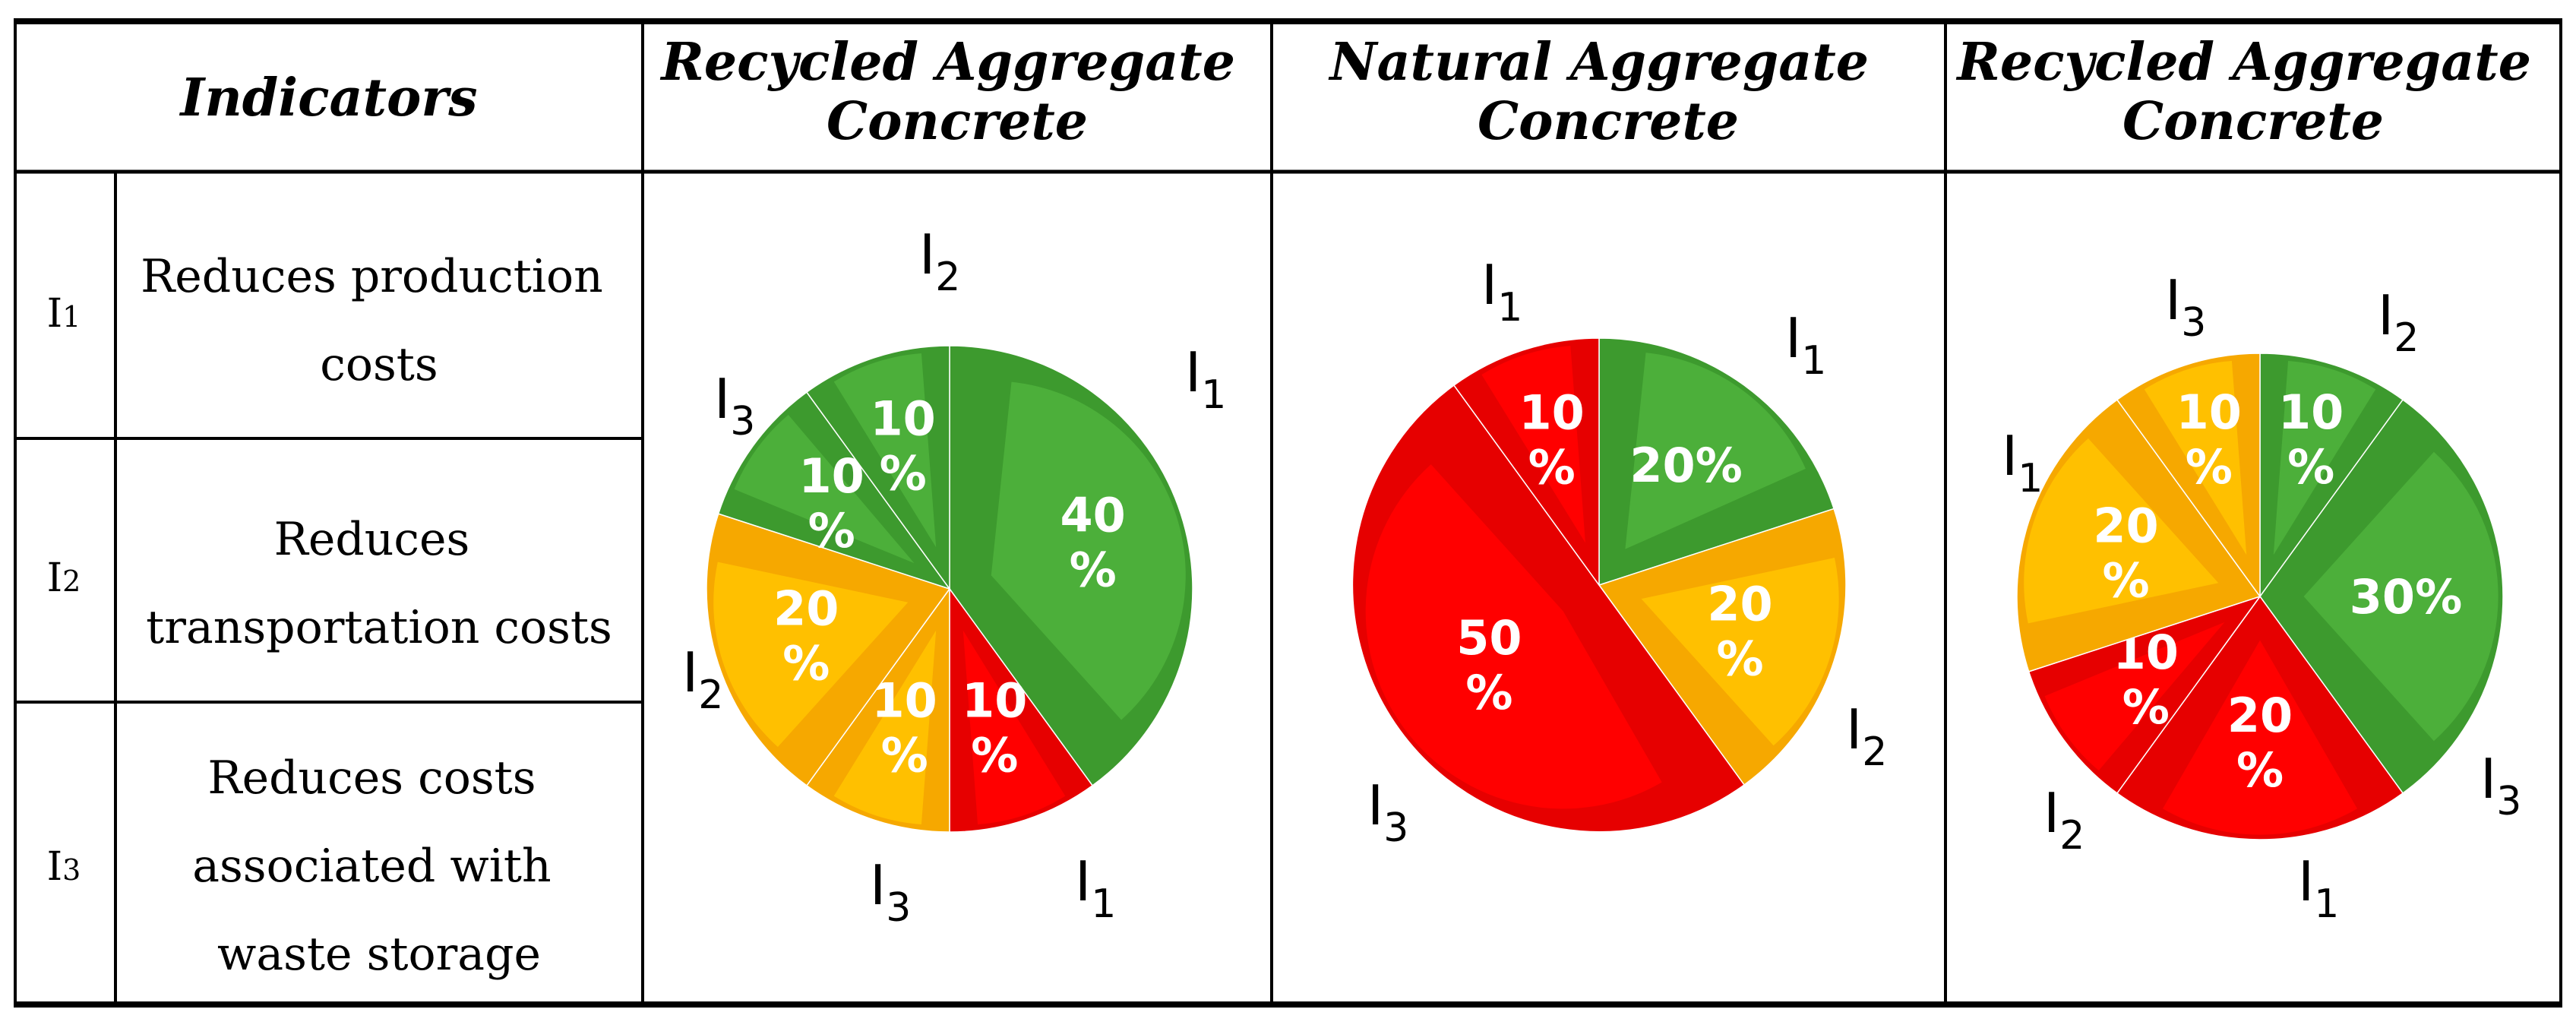  I want to click on pie-2-slice-5-value-line-0: 10, so click(2209, 412).